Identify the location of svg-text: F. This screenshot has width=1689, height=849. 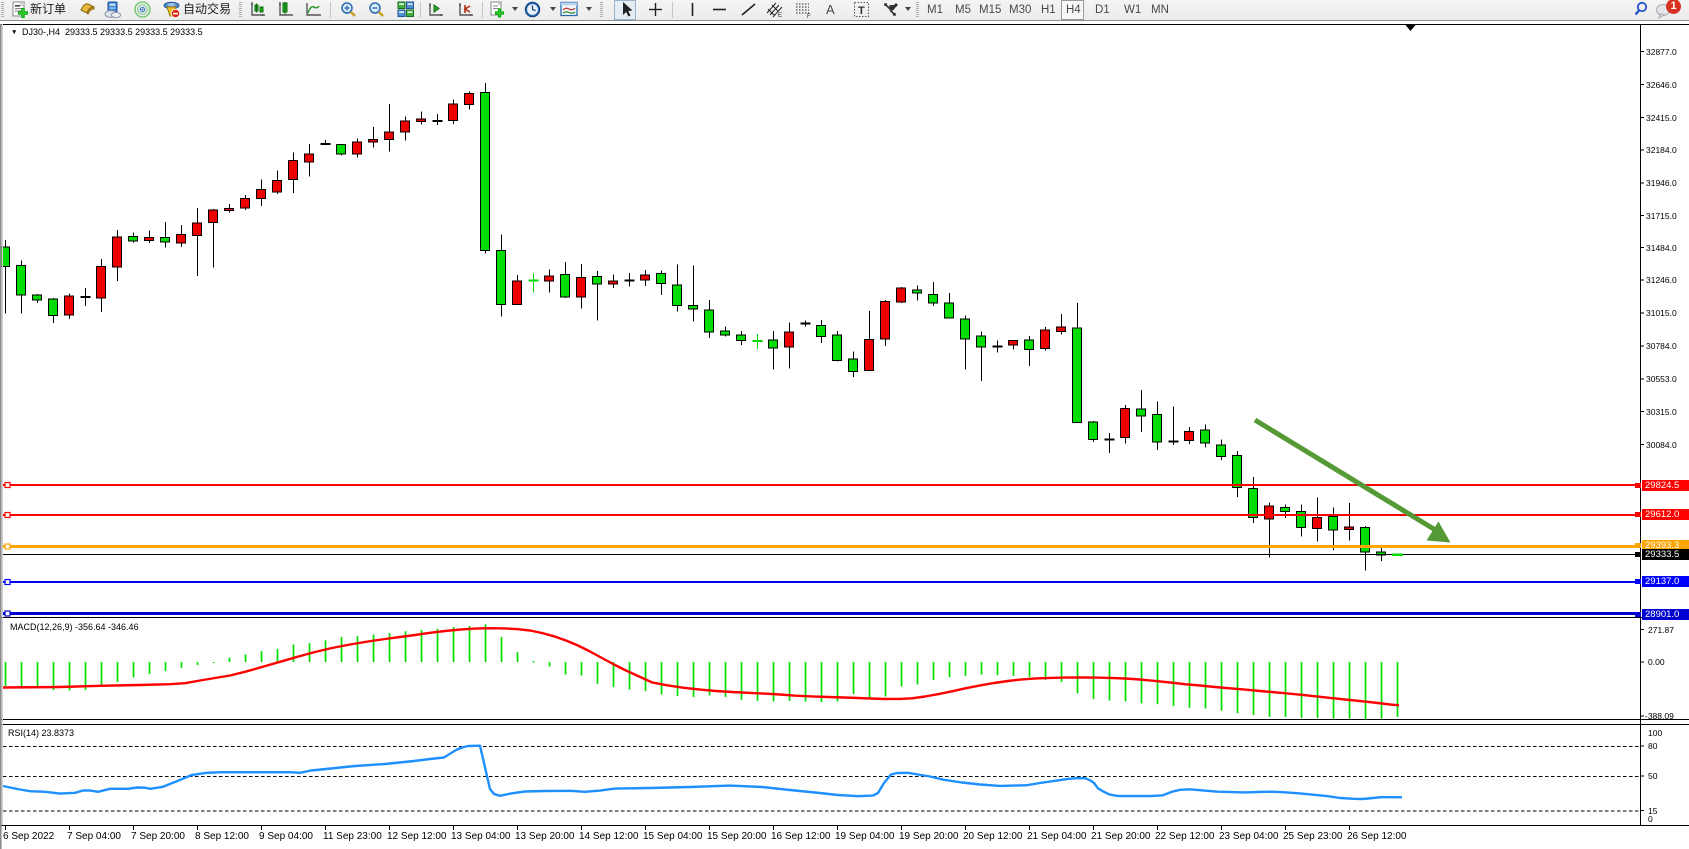
(809, 16).